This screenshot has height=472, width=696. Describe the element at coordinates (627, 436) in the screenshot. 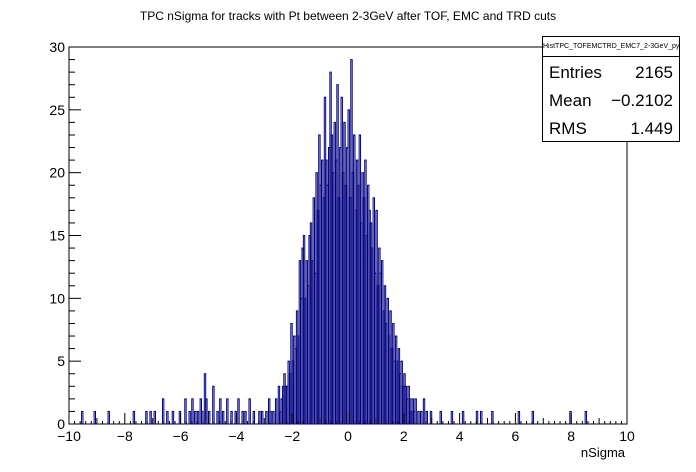

I see `x-tick-label: 10` at that location.